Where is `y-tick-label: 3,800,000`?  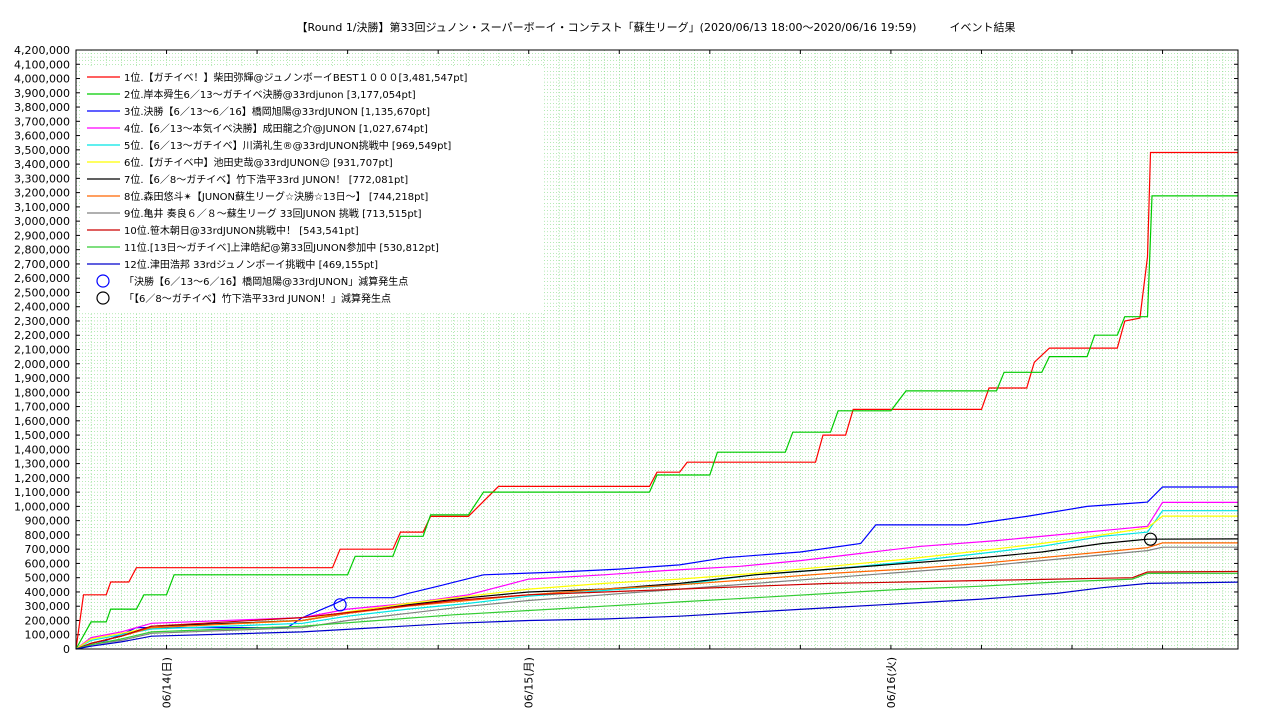 y-tick-label: 3,800,000 is located at coordinates (42, 107).